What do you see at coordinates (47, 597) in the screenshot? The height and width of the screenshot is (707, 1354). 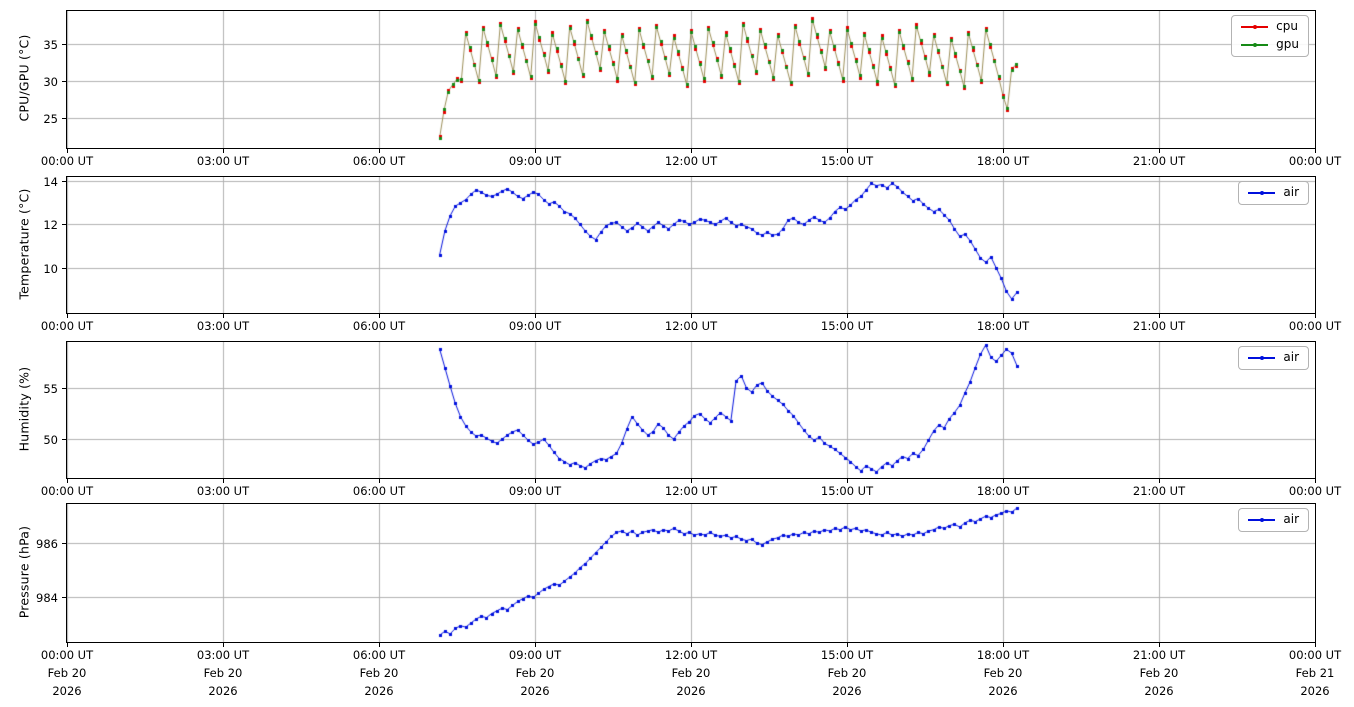 I see `y-tick-label: 984` at bounding box center [47, 597].